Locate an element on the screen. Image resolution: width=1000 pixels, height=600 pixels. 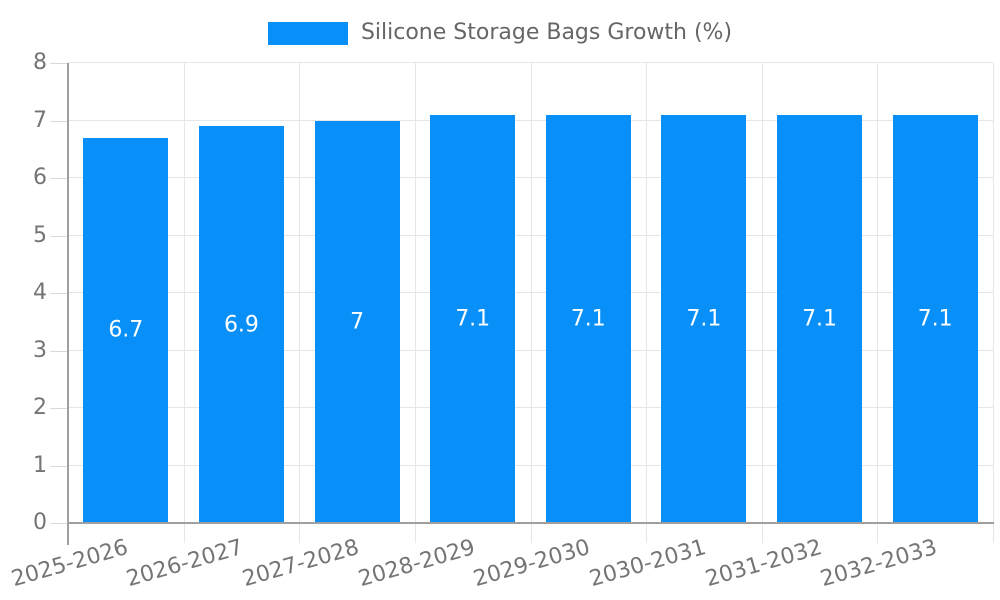
y-tick-label: 1 is located at coordinates (40, 465).